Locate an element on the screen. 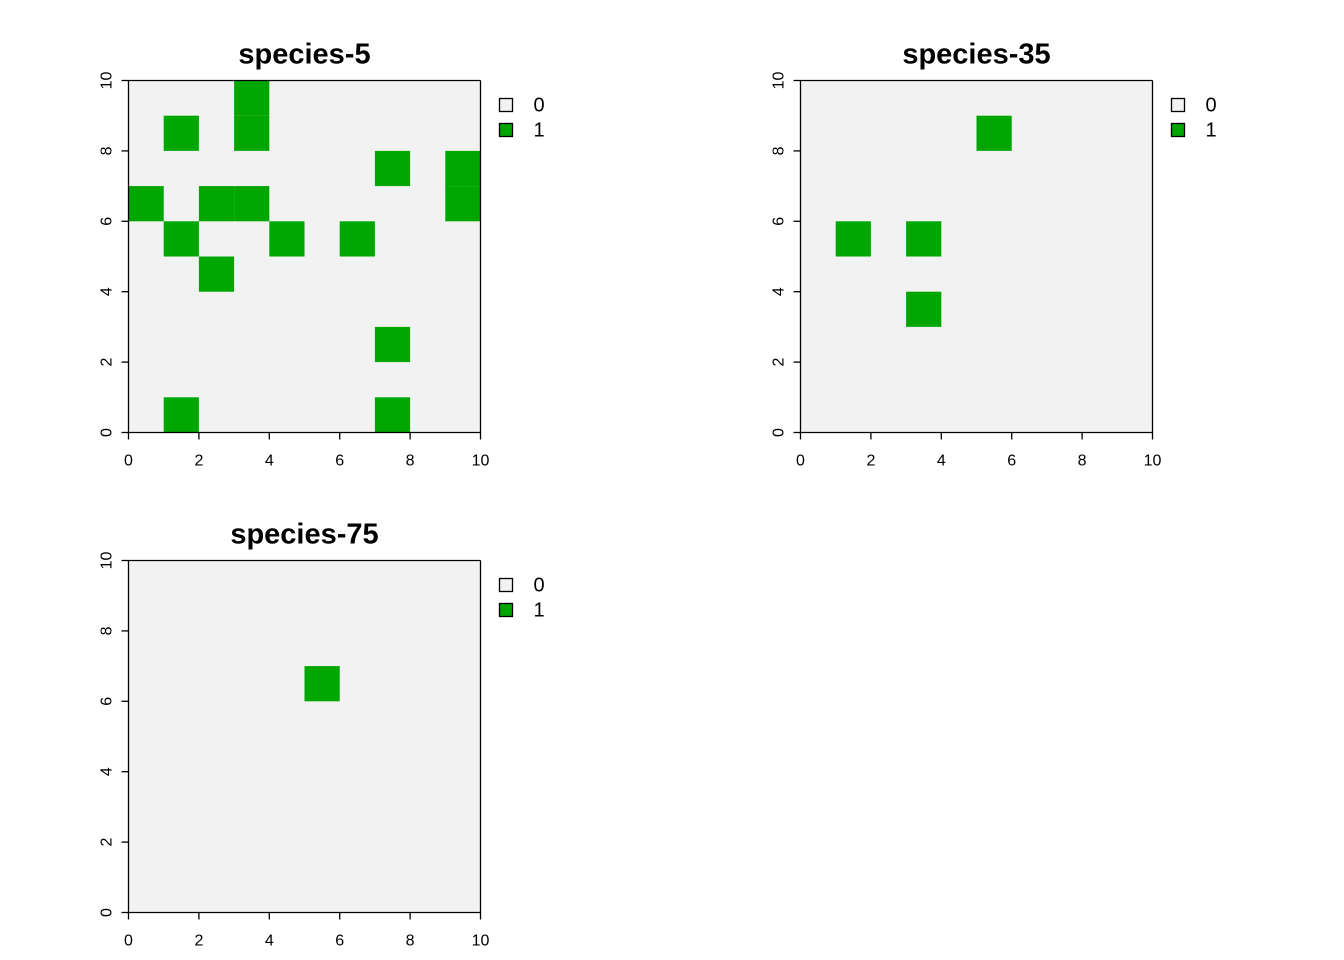 The width and height of the screenshot is (1344, 960). chart-title: species-75 is located at coordinates (304, 535).